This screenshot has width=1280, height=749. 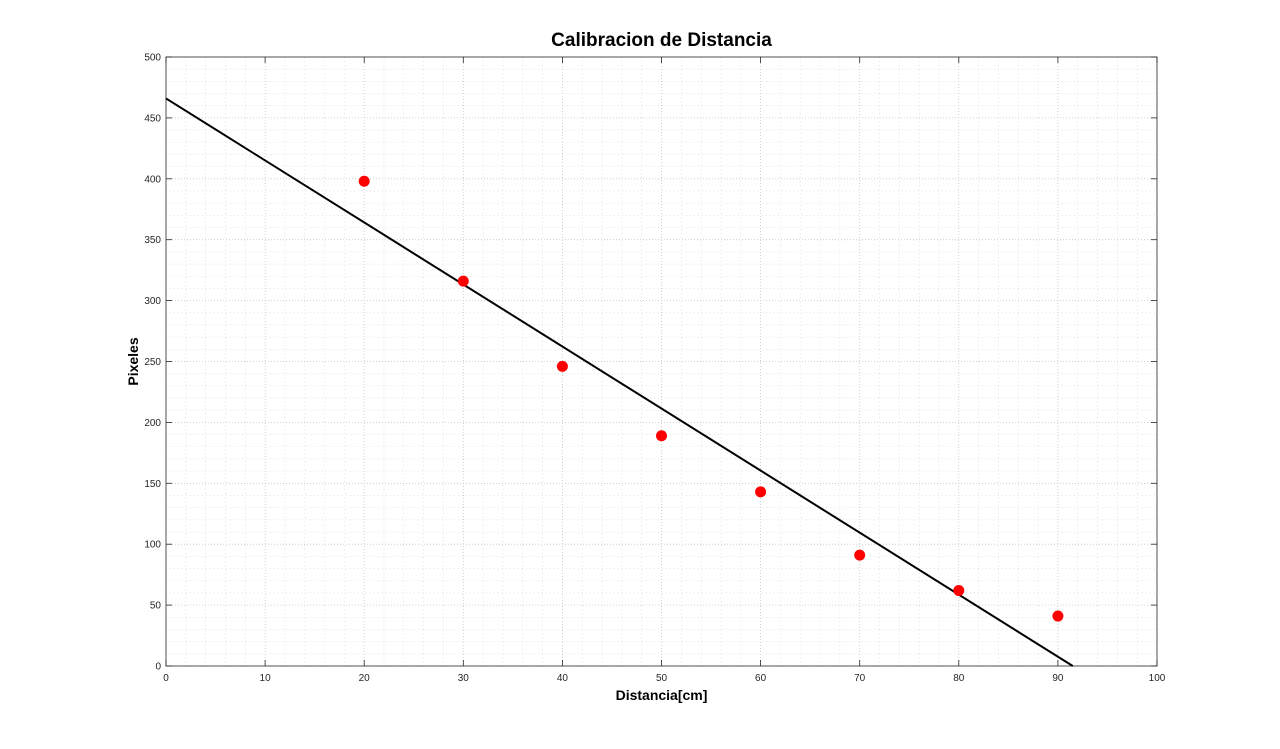 I want to click on x-tick-label: 70, so click(x=860, y=678).